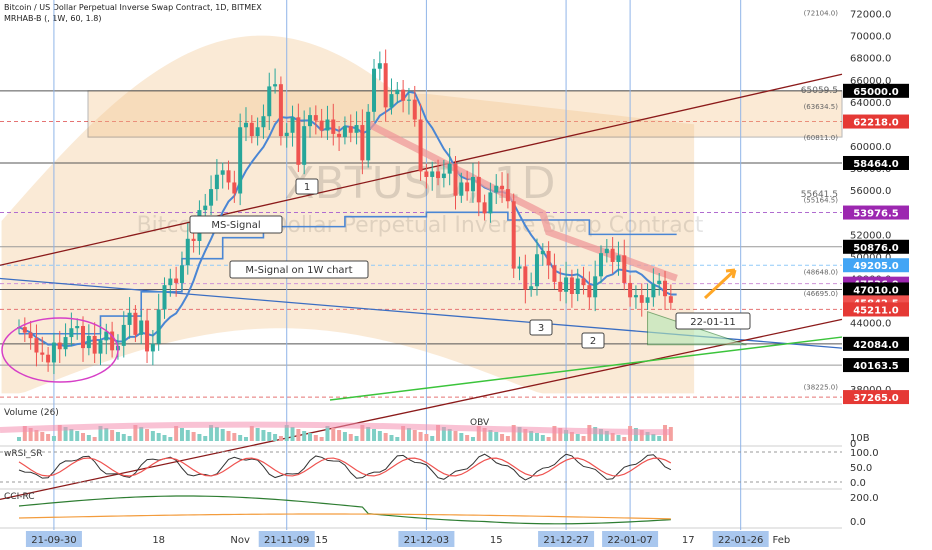 Image resolution: width=932 pixels, height=550 pixels. Describe the element at coordinates (593, 340) in the screenshot. I see `wave-2-marker` at that location.